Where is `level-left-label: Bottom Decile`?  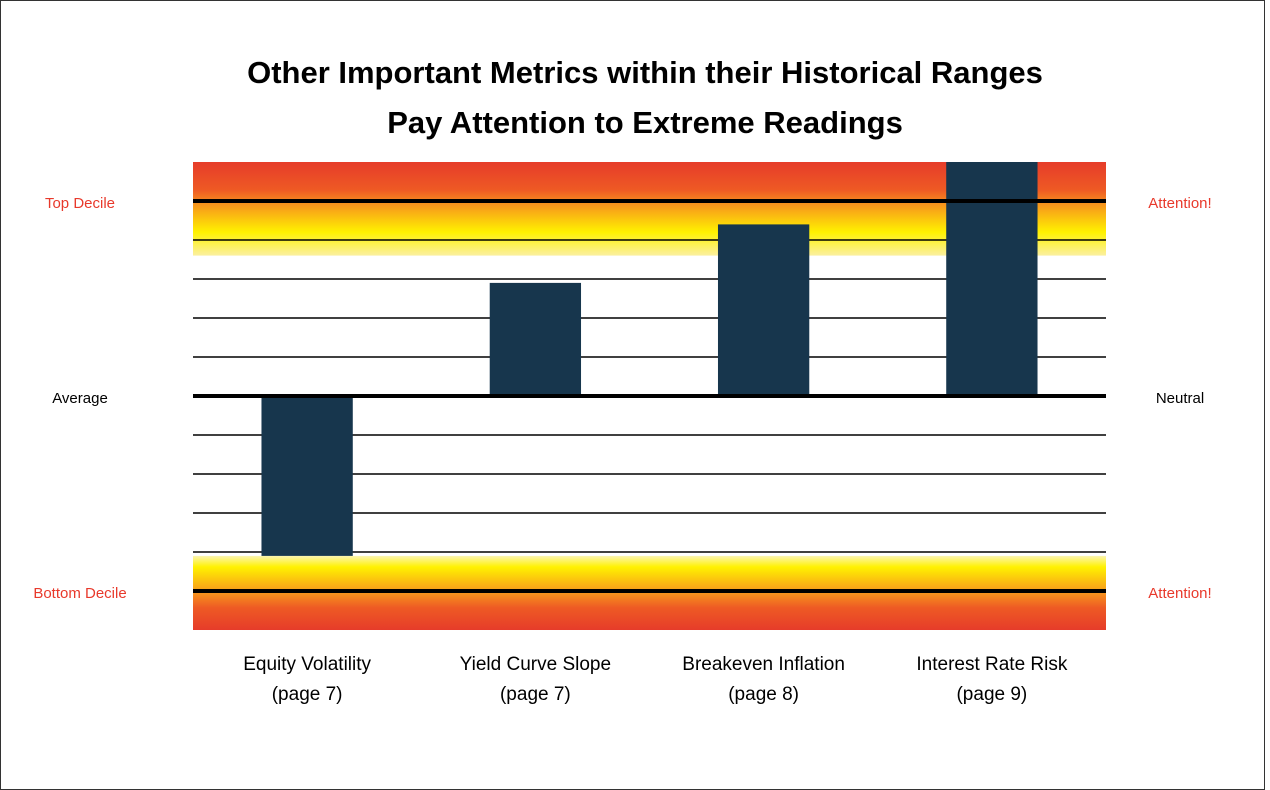
level-left-label: Bottom Decile is located at coordinates (79, 593).